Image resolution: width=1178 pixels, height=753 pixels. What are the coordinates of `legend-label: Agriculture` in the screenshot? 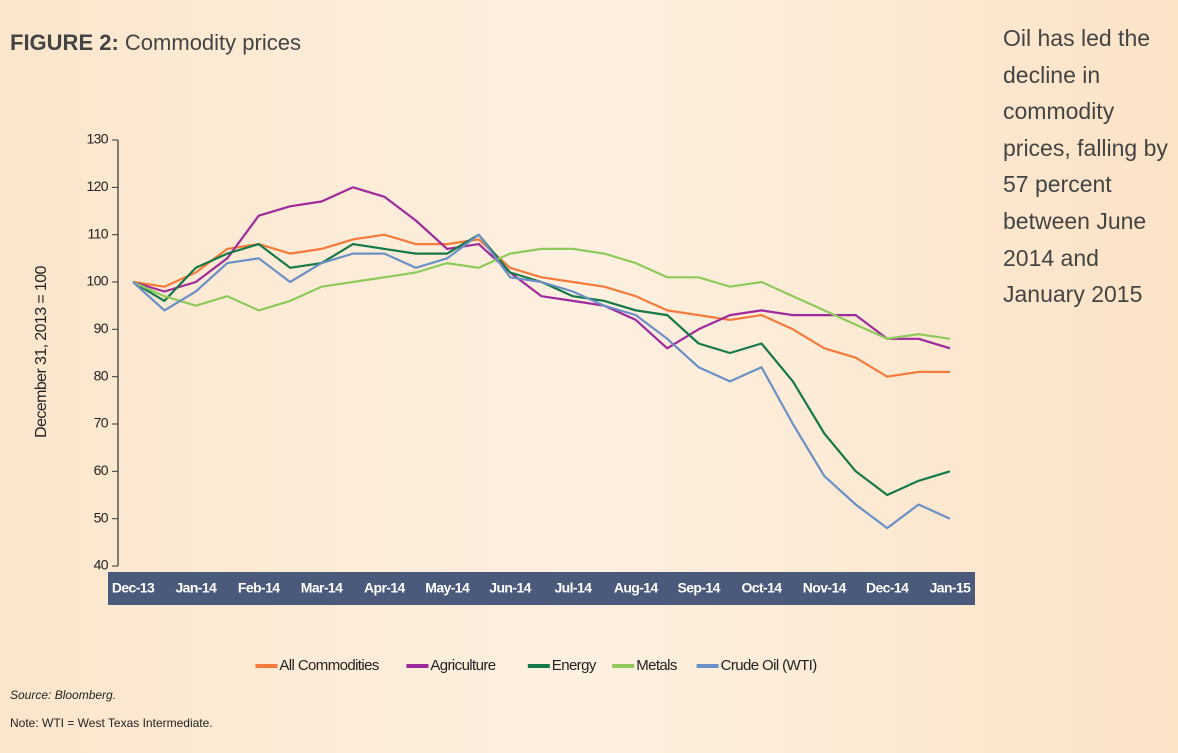 It's located at (462, 665).